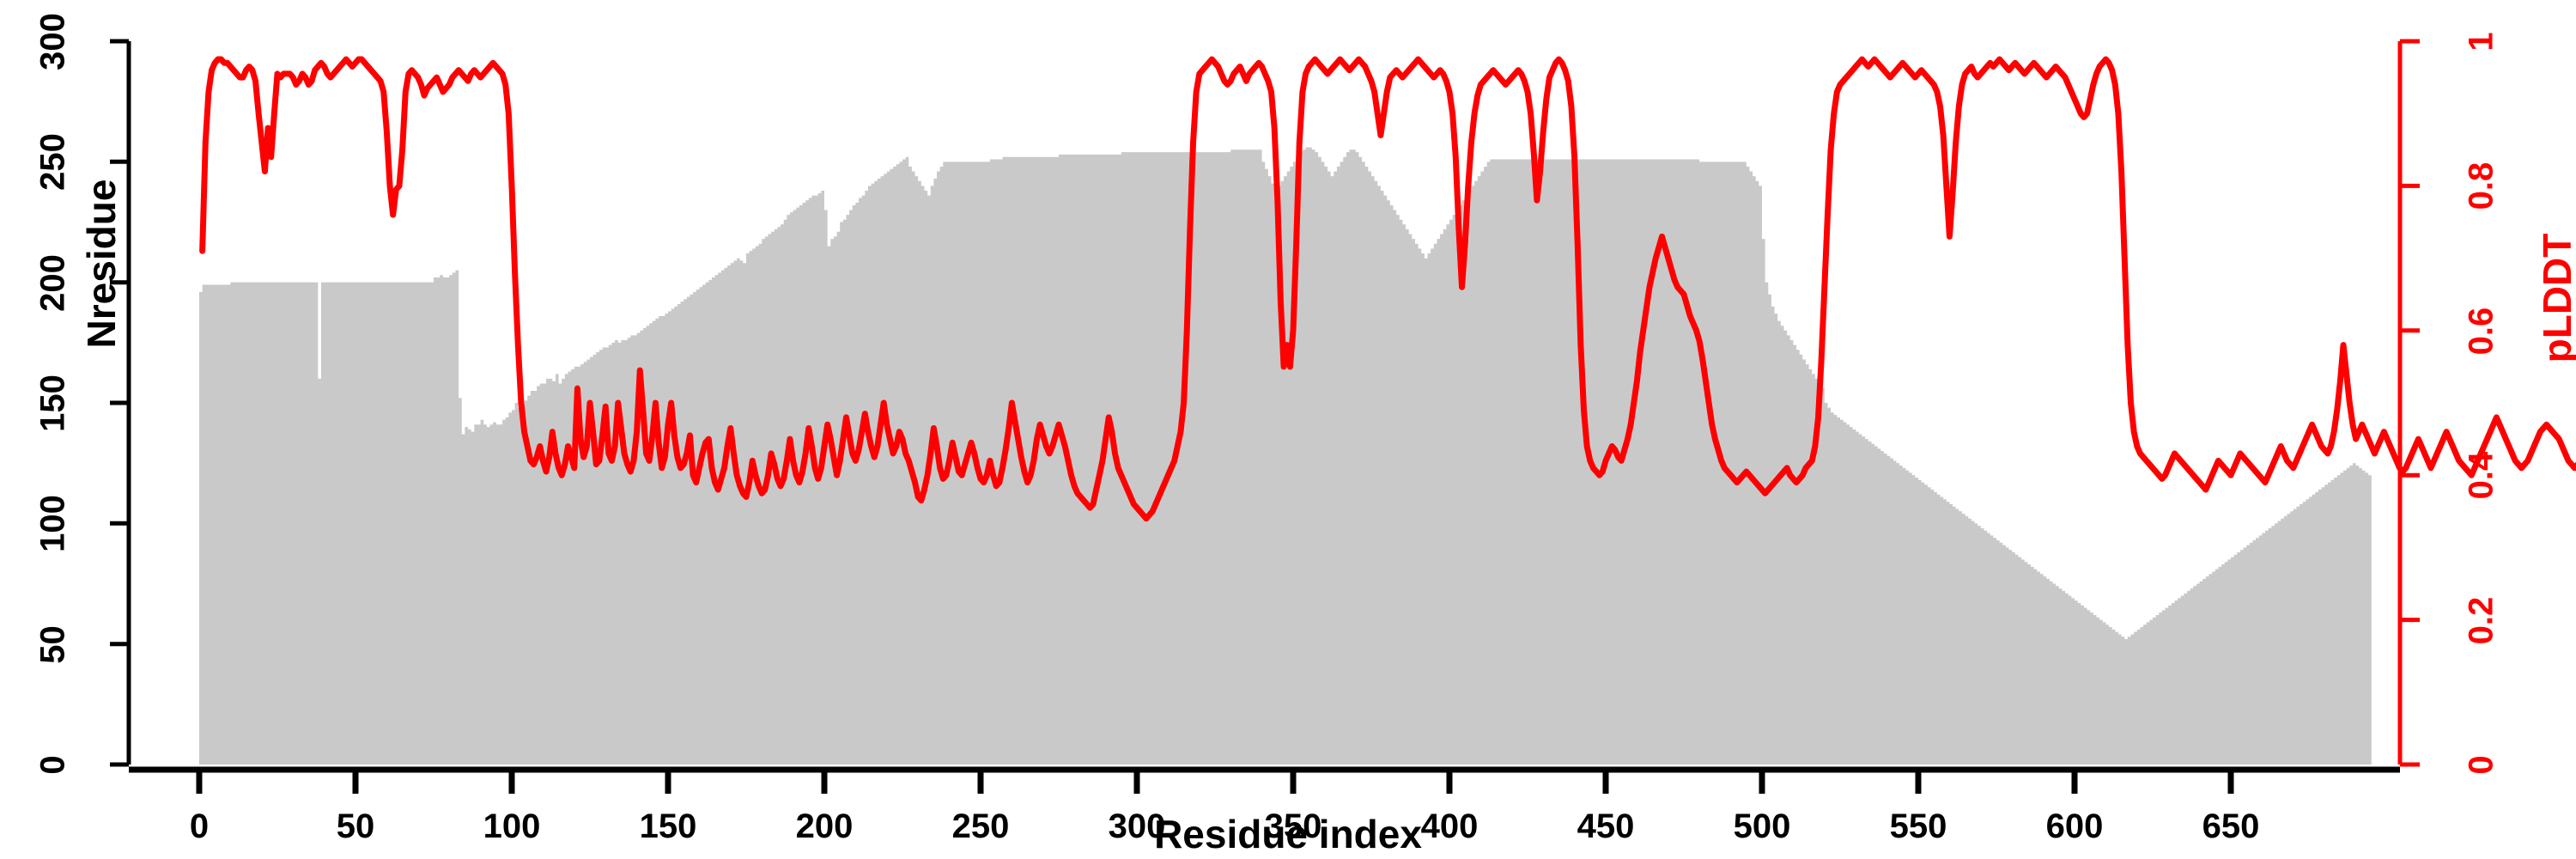 This screenshot has width=2576, height=859. I want to click on x-tick-label: 450, so click(1606, 826).